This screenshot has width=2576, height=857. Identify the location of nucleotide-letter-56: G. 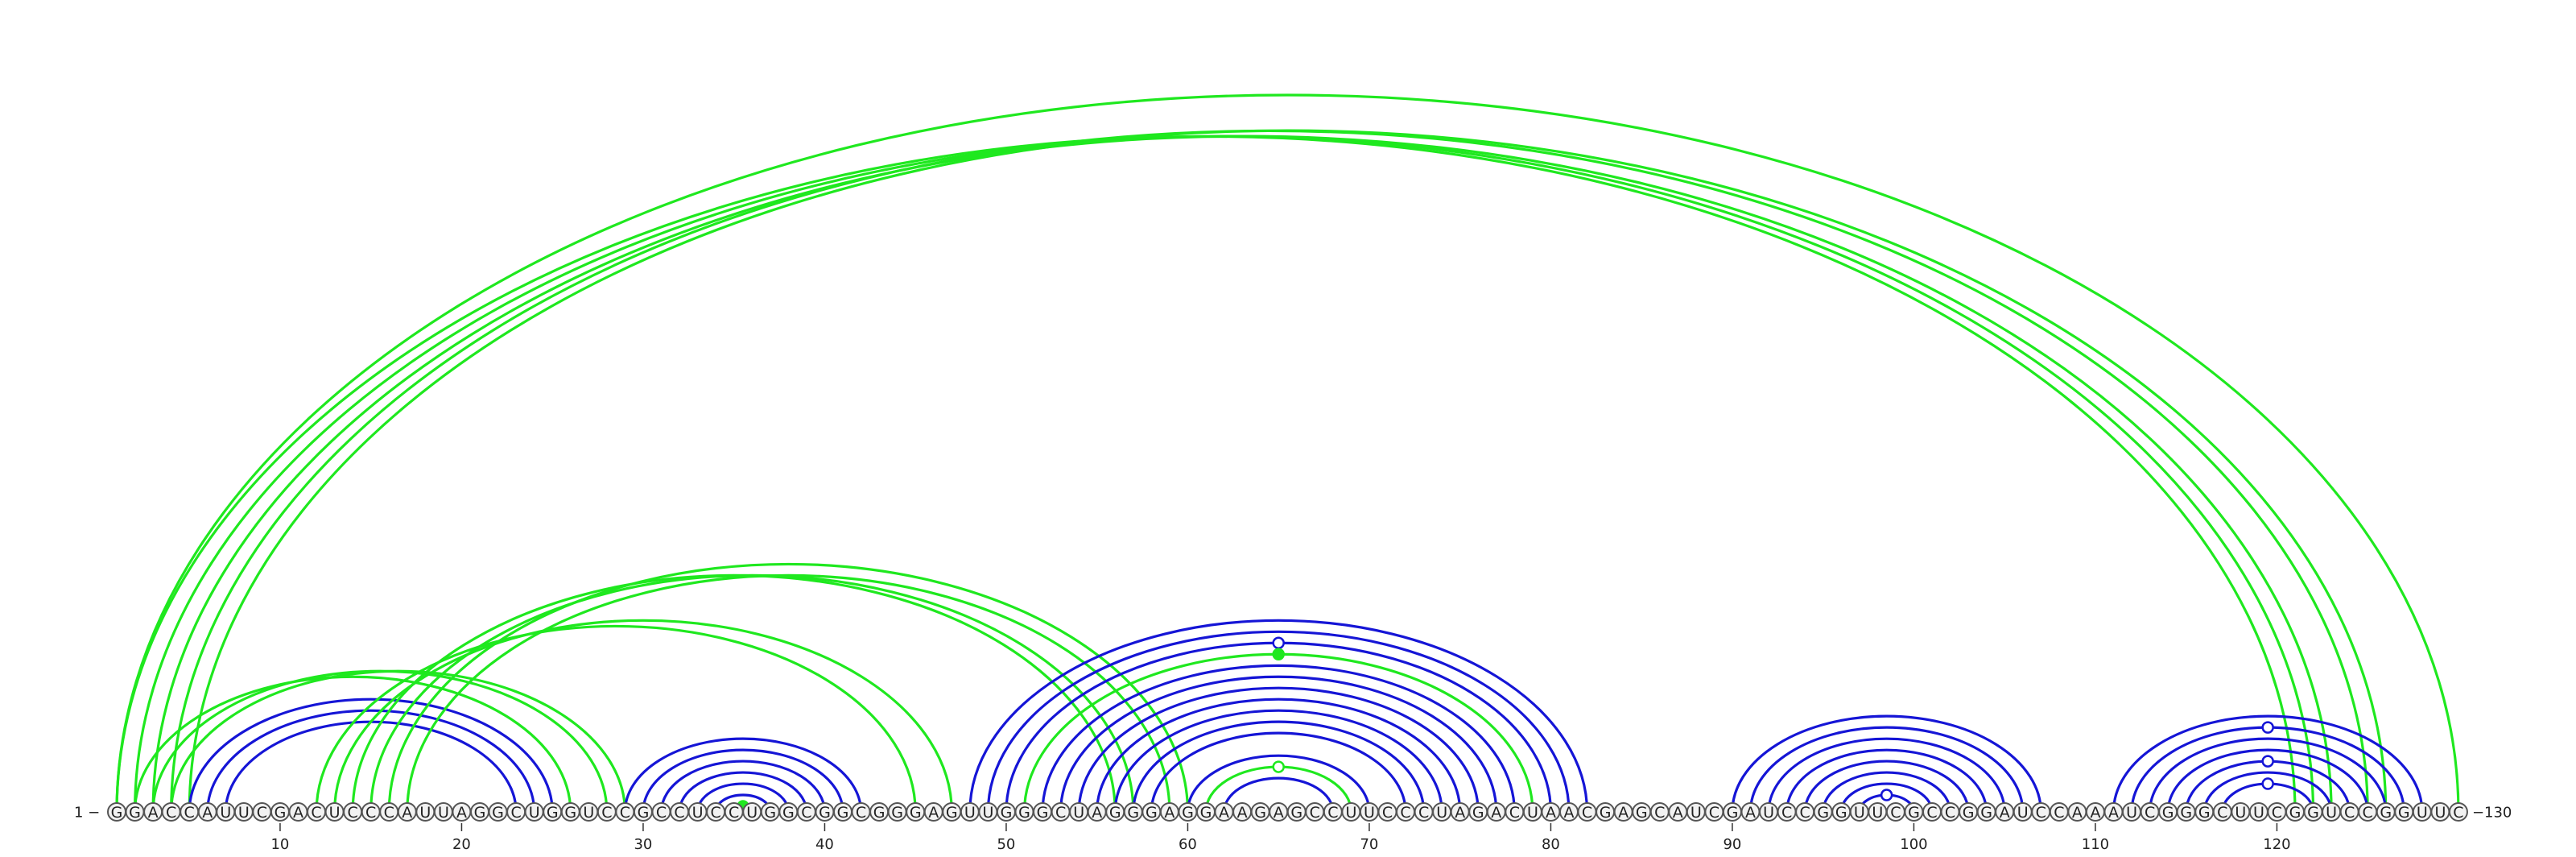
(1115, 813).